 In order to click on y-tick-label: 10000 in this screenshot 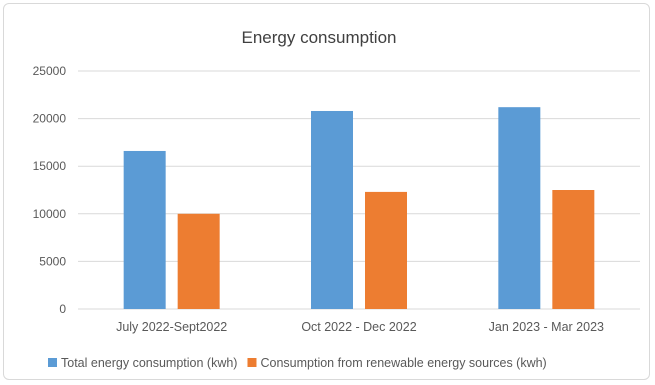, I will do `click(50, 214)`.